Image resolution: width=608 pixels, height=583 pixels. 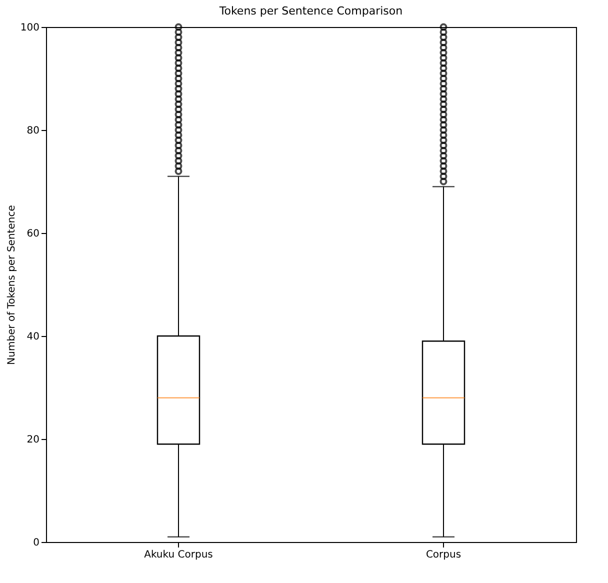 What do you see at coordinates (178, 555) in the screenshot?
I see `x-tick-label: Akuku Corpus` at bounding box center [178, 555].